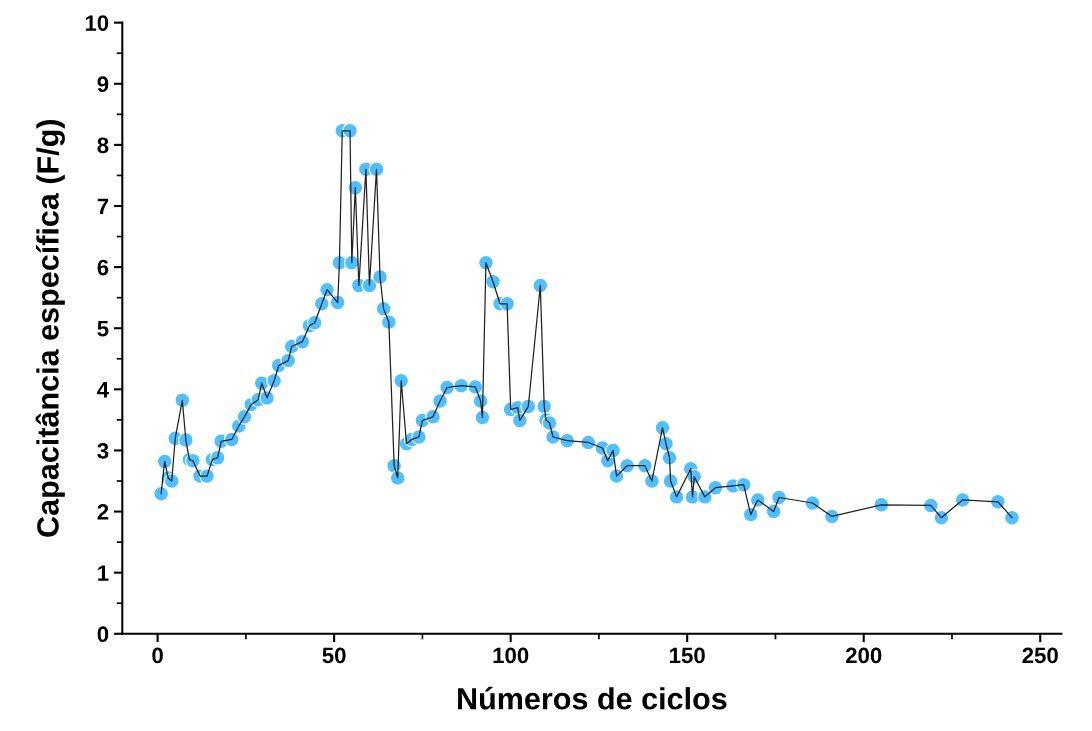 Image resolution: width=1092 pixels, height=731 pixels. What do you see at coordinates (511, 655) in the screenshot?
I see `x-tick-label: 100` at bounding box center [511, 655].